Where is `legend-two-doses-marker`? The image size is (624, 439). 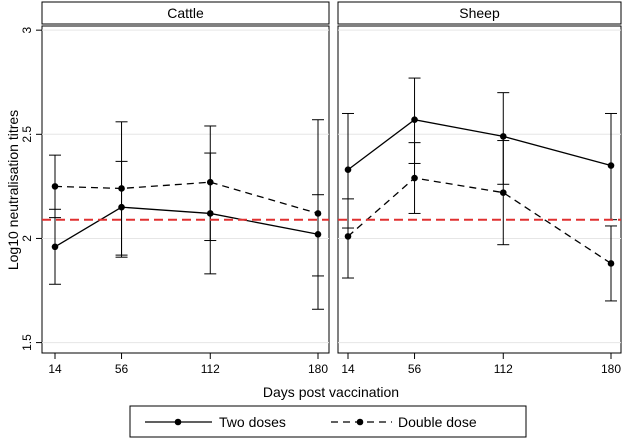 legend-two-doses-marker is located at coordinates (178, 422).